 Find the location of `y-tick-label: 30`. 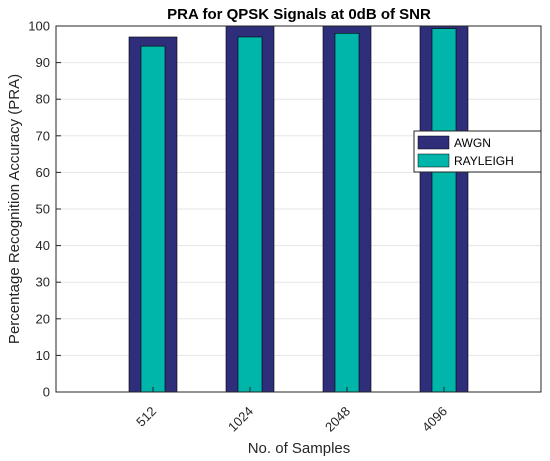

y-tick-label: 30 is located at coordinates (43, 282).